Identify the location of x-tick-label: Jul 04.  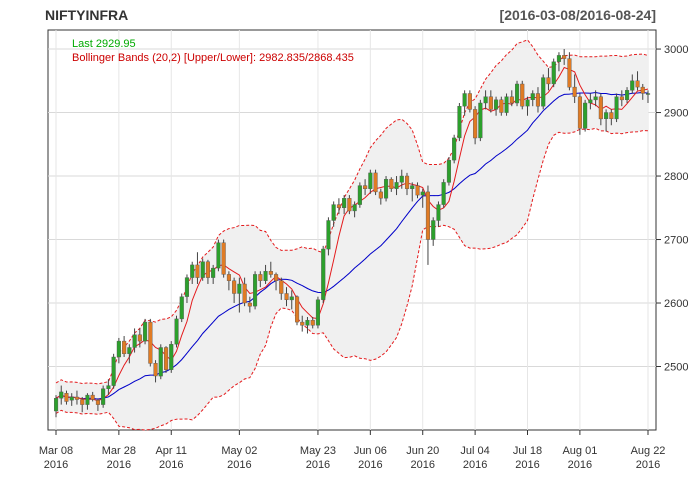
(474, 451).